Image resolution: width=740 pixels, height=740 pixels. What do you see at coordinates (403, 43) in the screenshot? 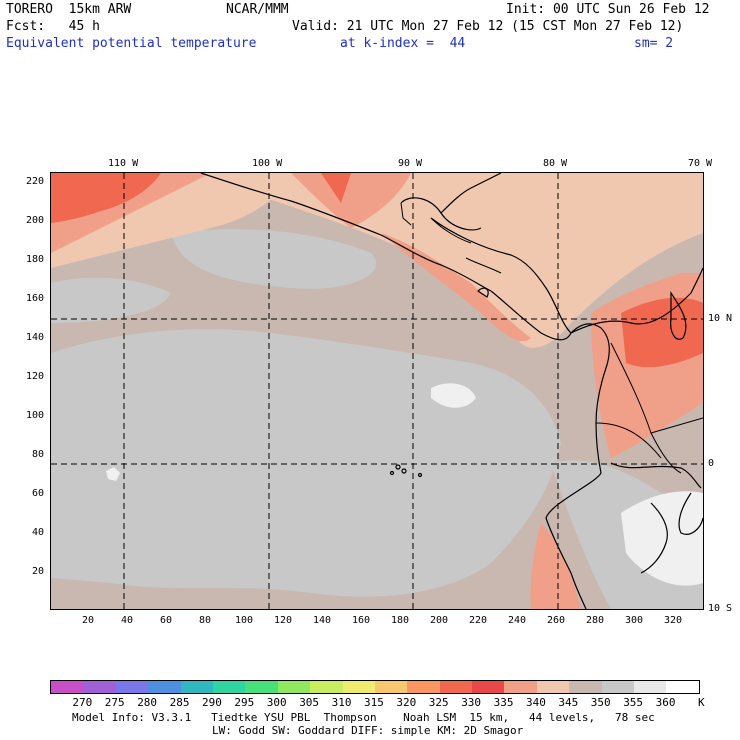
I see `level-info: at k-index = 44` at bounding box center [403, 43].